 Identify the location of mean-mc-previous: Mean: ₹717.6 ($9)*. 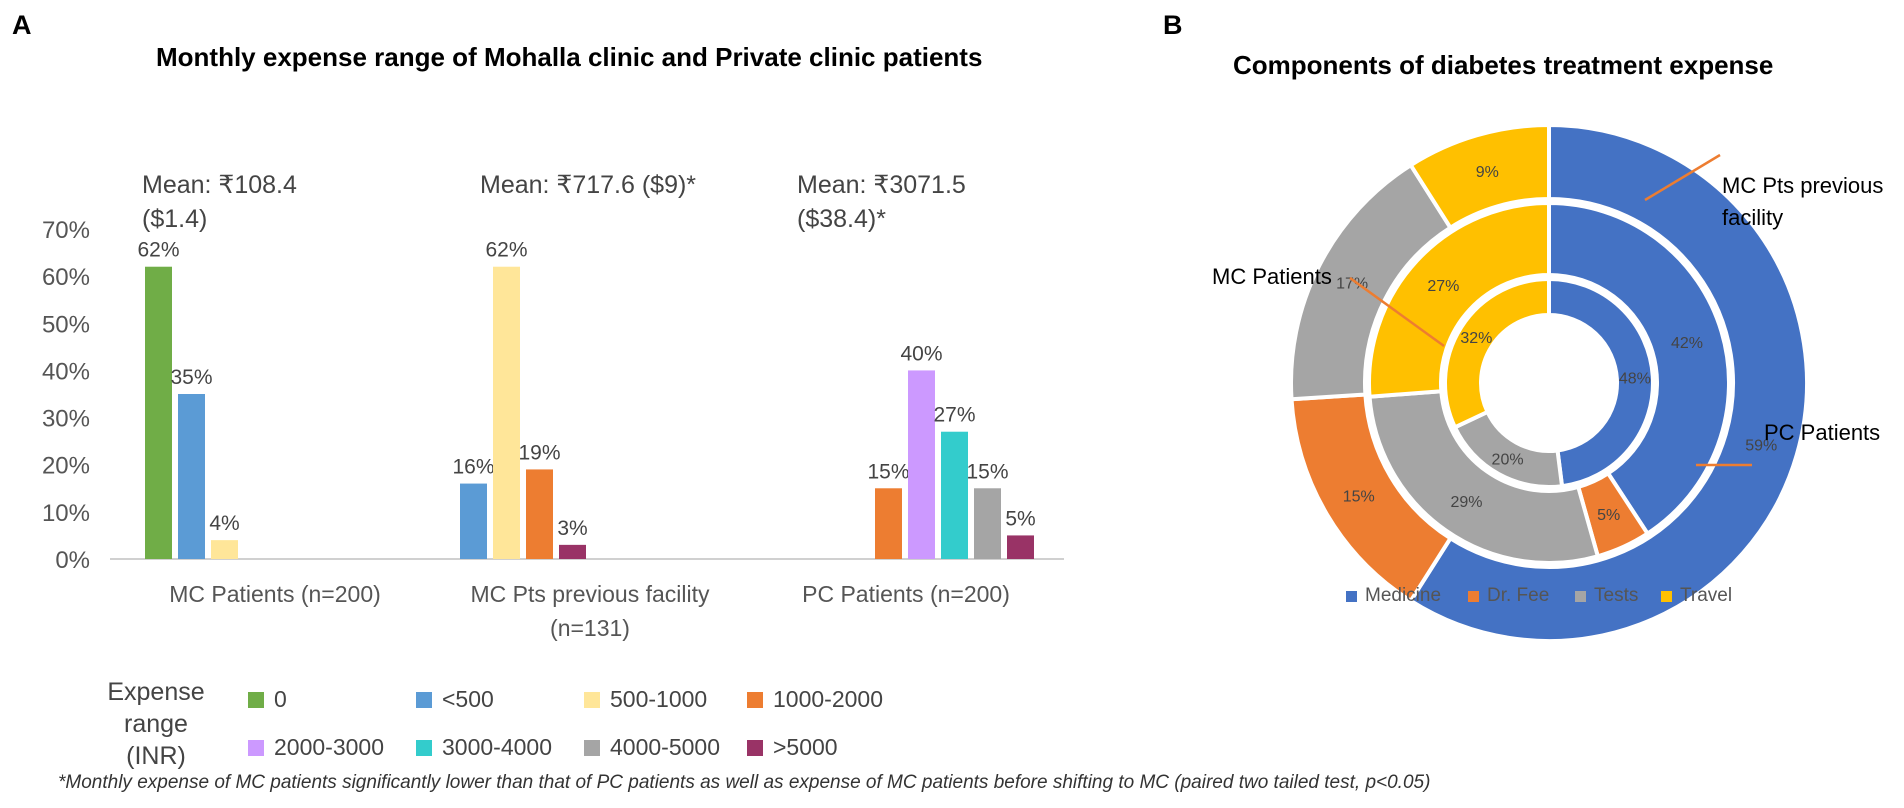
(588, 185).